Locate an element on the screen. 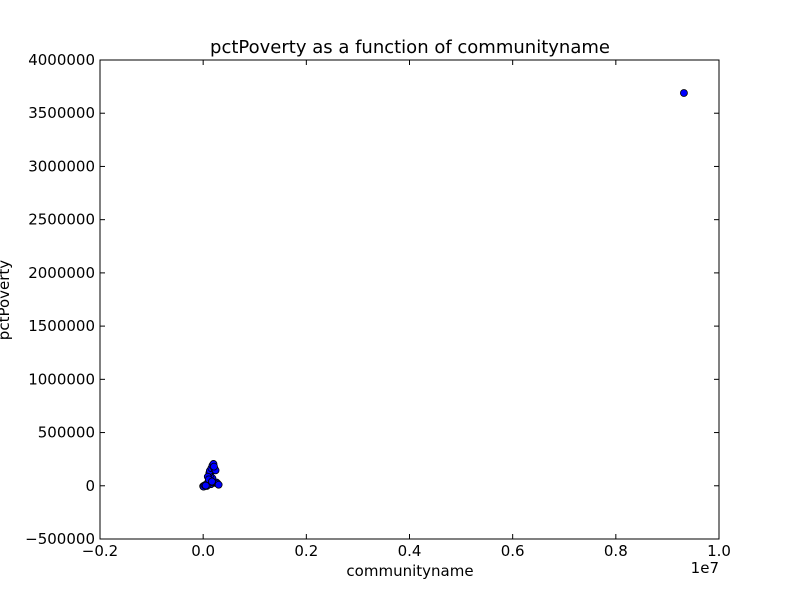  x-offset-label: 1e7 is located at coordinates (705, 568).